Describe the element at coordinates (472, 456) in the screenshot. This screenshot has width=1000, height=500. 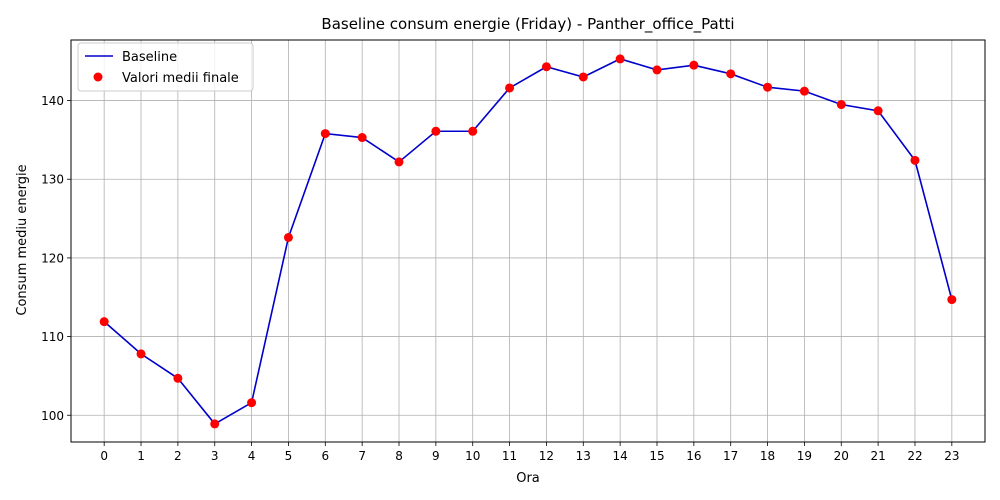
I see `x-tick-label: 10` at that location.